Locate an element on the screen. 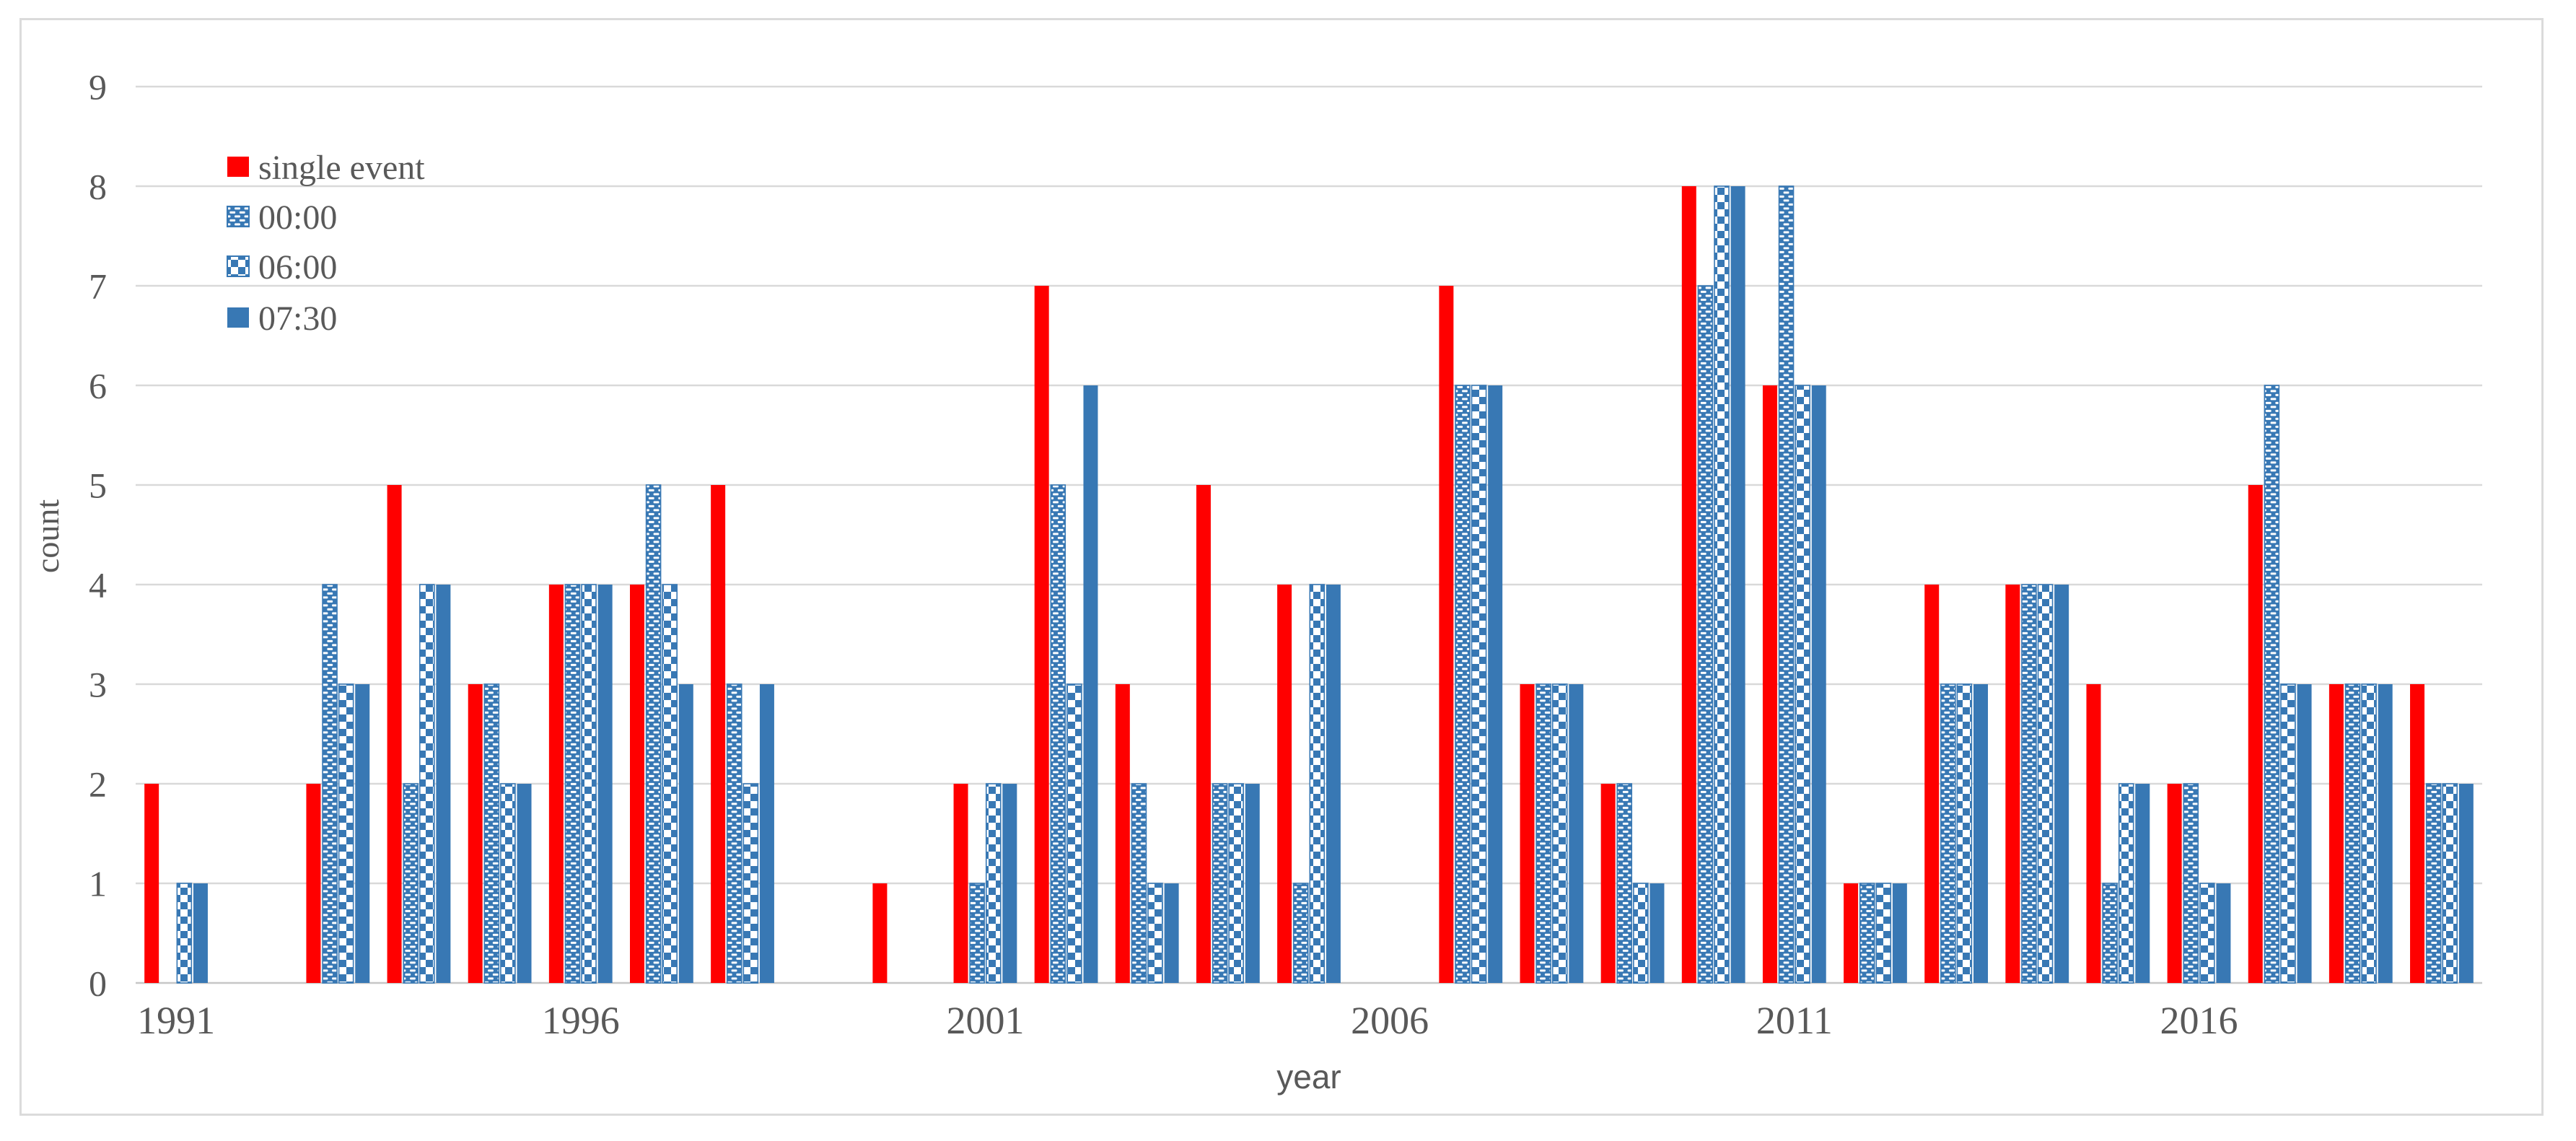 This screenshot has width=2576, height=1141. x-tick-label: 2016 is located at coordinates (2199, 1020).